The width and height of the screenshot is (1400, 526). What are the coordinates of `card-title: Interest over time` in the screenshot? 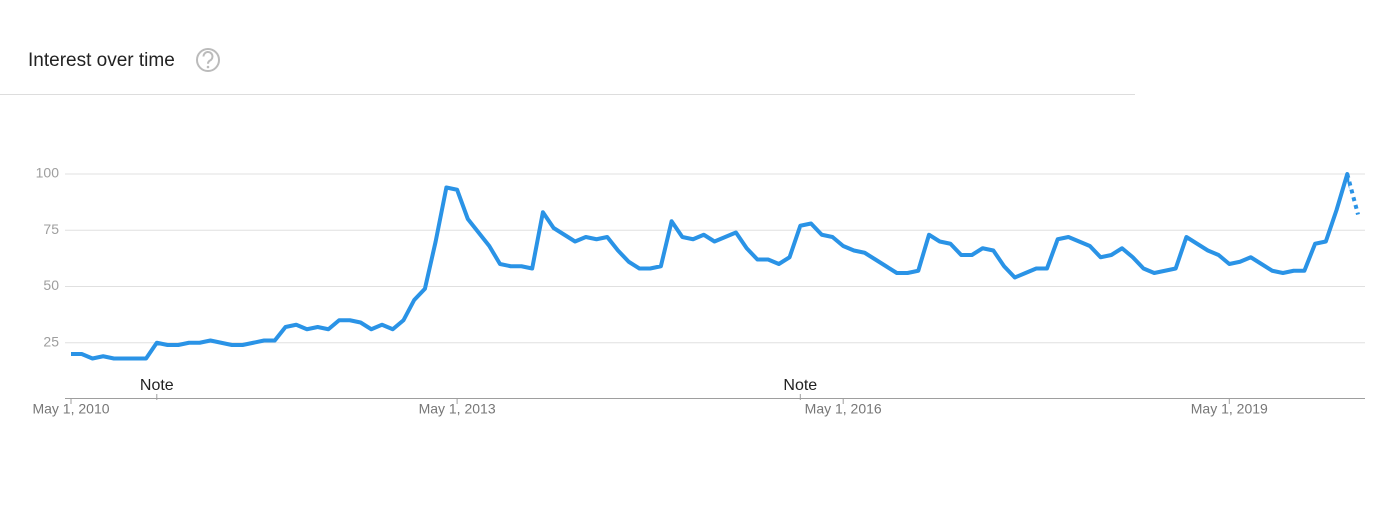 It's located at (101, 60).